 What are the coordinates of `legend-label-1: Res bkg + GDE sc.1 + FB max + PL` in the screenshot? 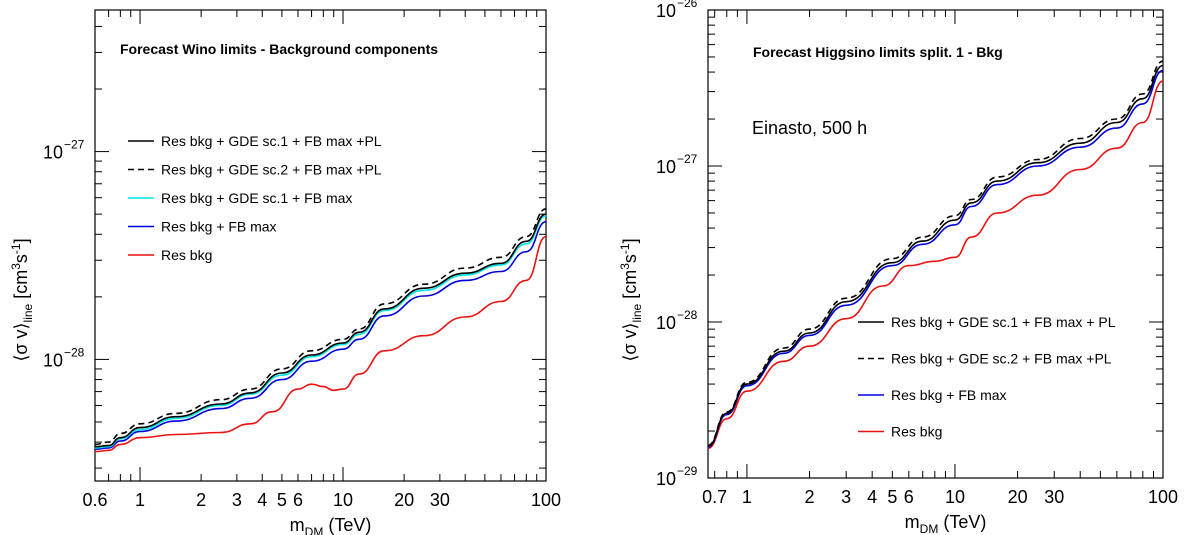 It's located at (1003, 322).